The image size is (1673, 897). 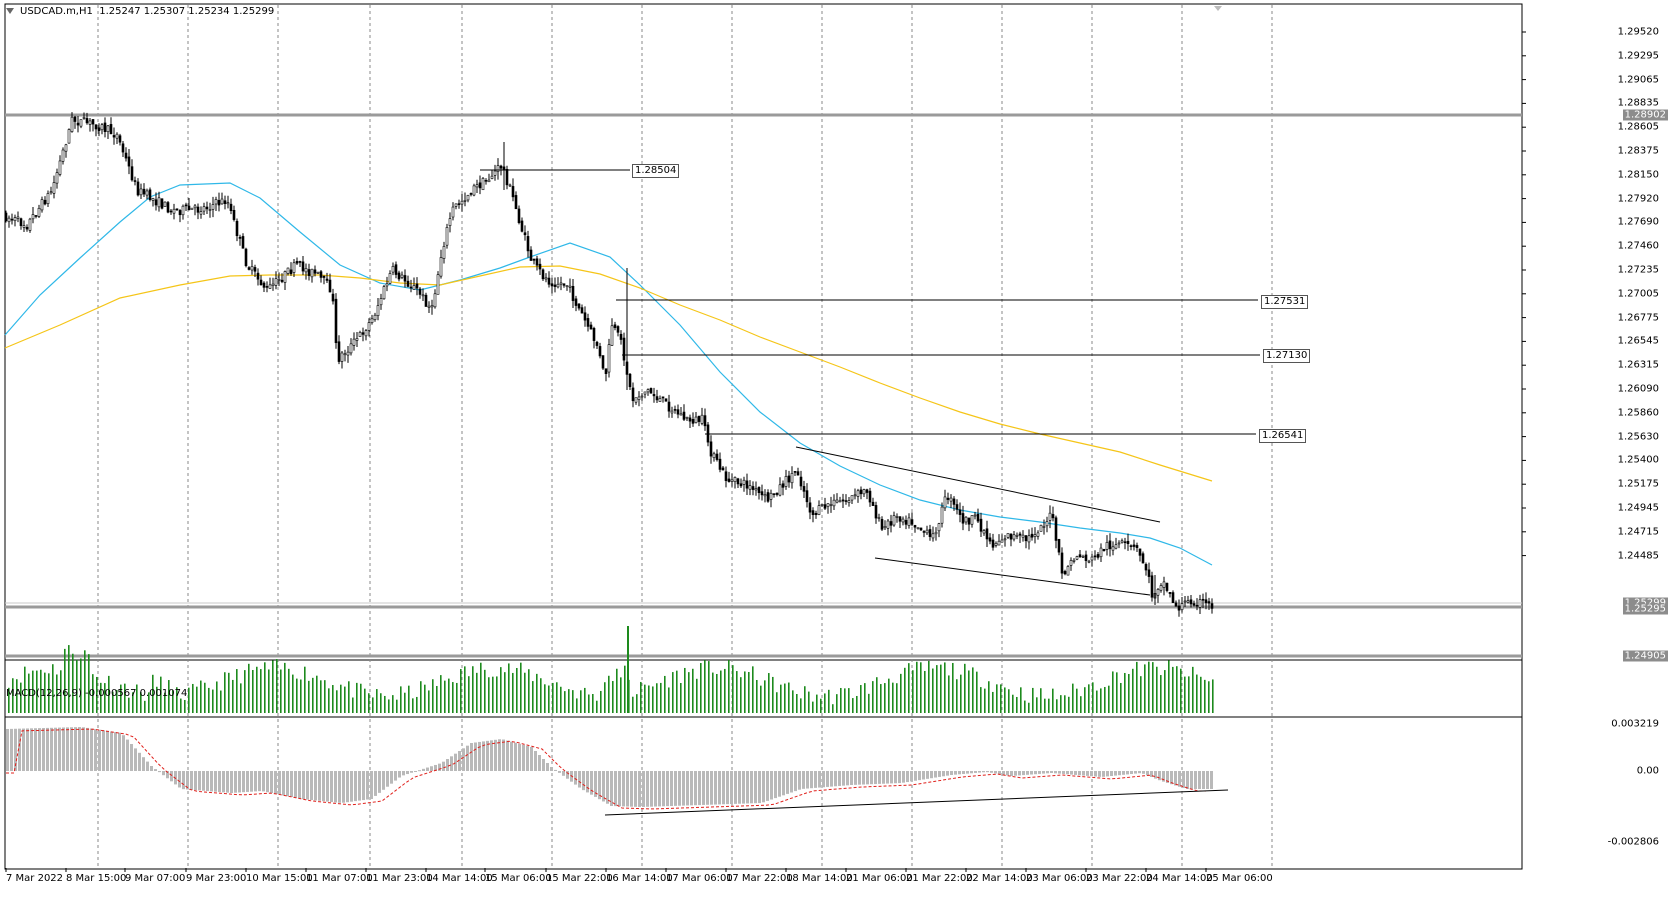 I want to click on level-label-2: 1.27531, so click(x=1285, y=302).